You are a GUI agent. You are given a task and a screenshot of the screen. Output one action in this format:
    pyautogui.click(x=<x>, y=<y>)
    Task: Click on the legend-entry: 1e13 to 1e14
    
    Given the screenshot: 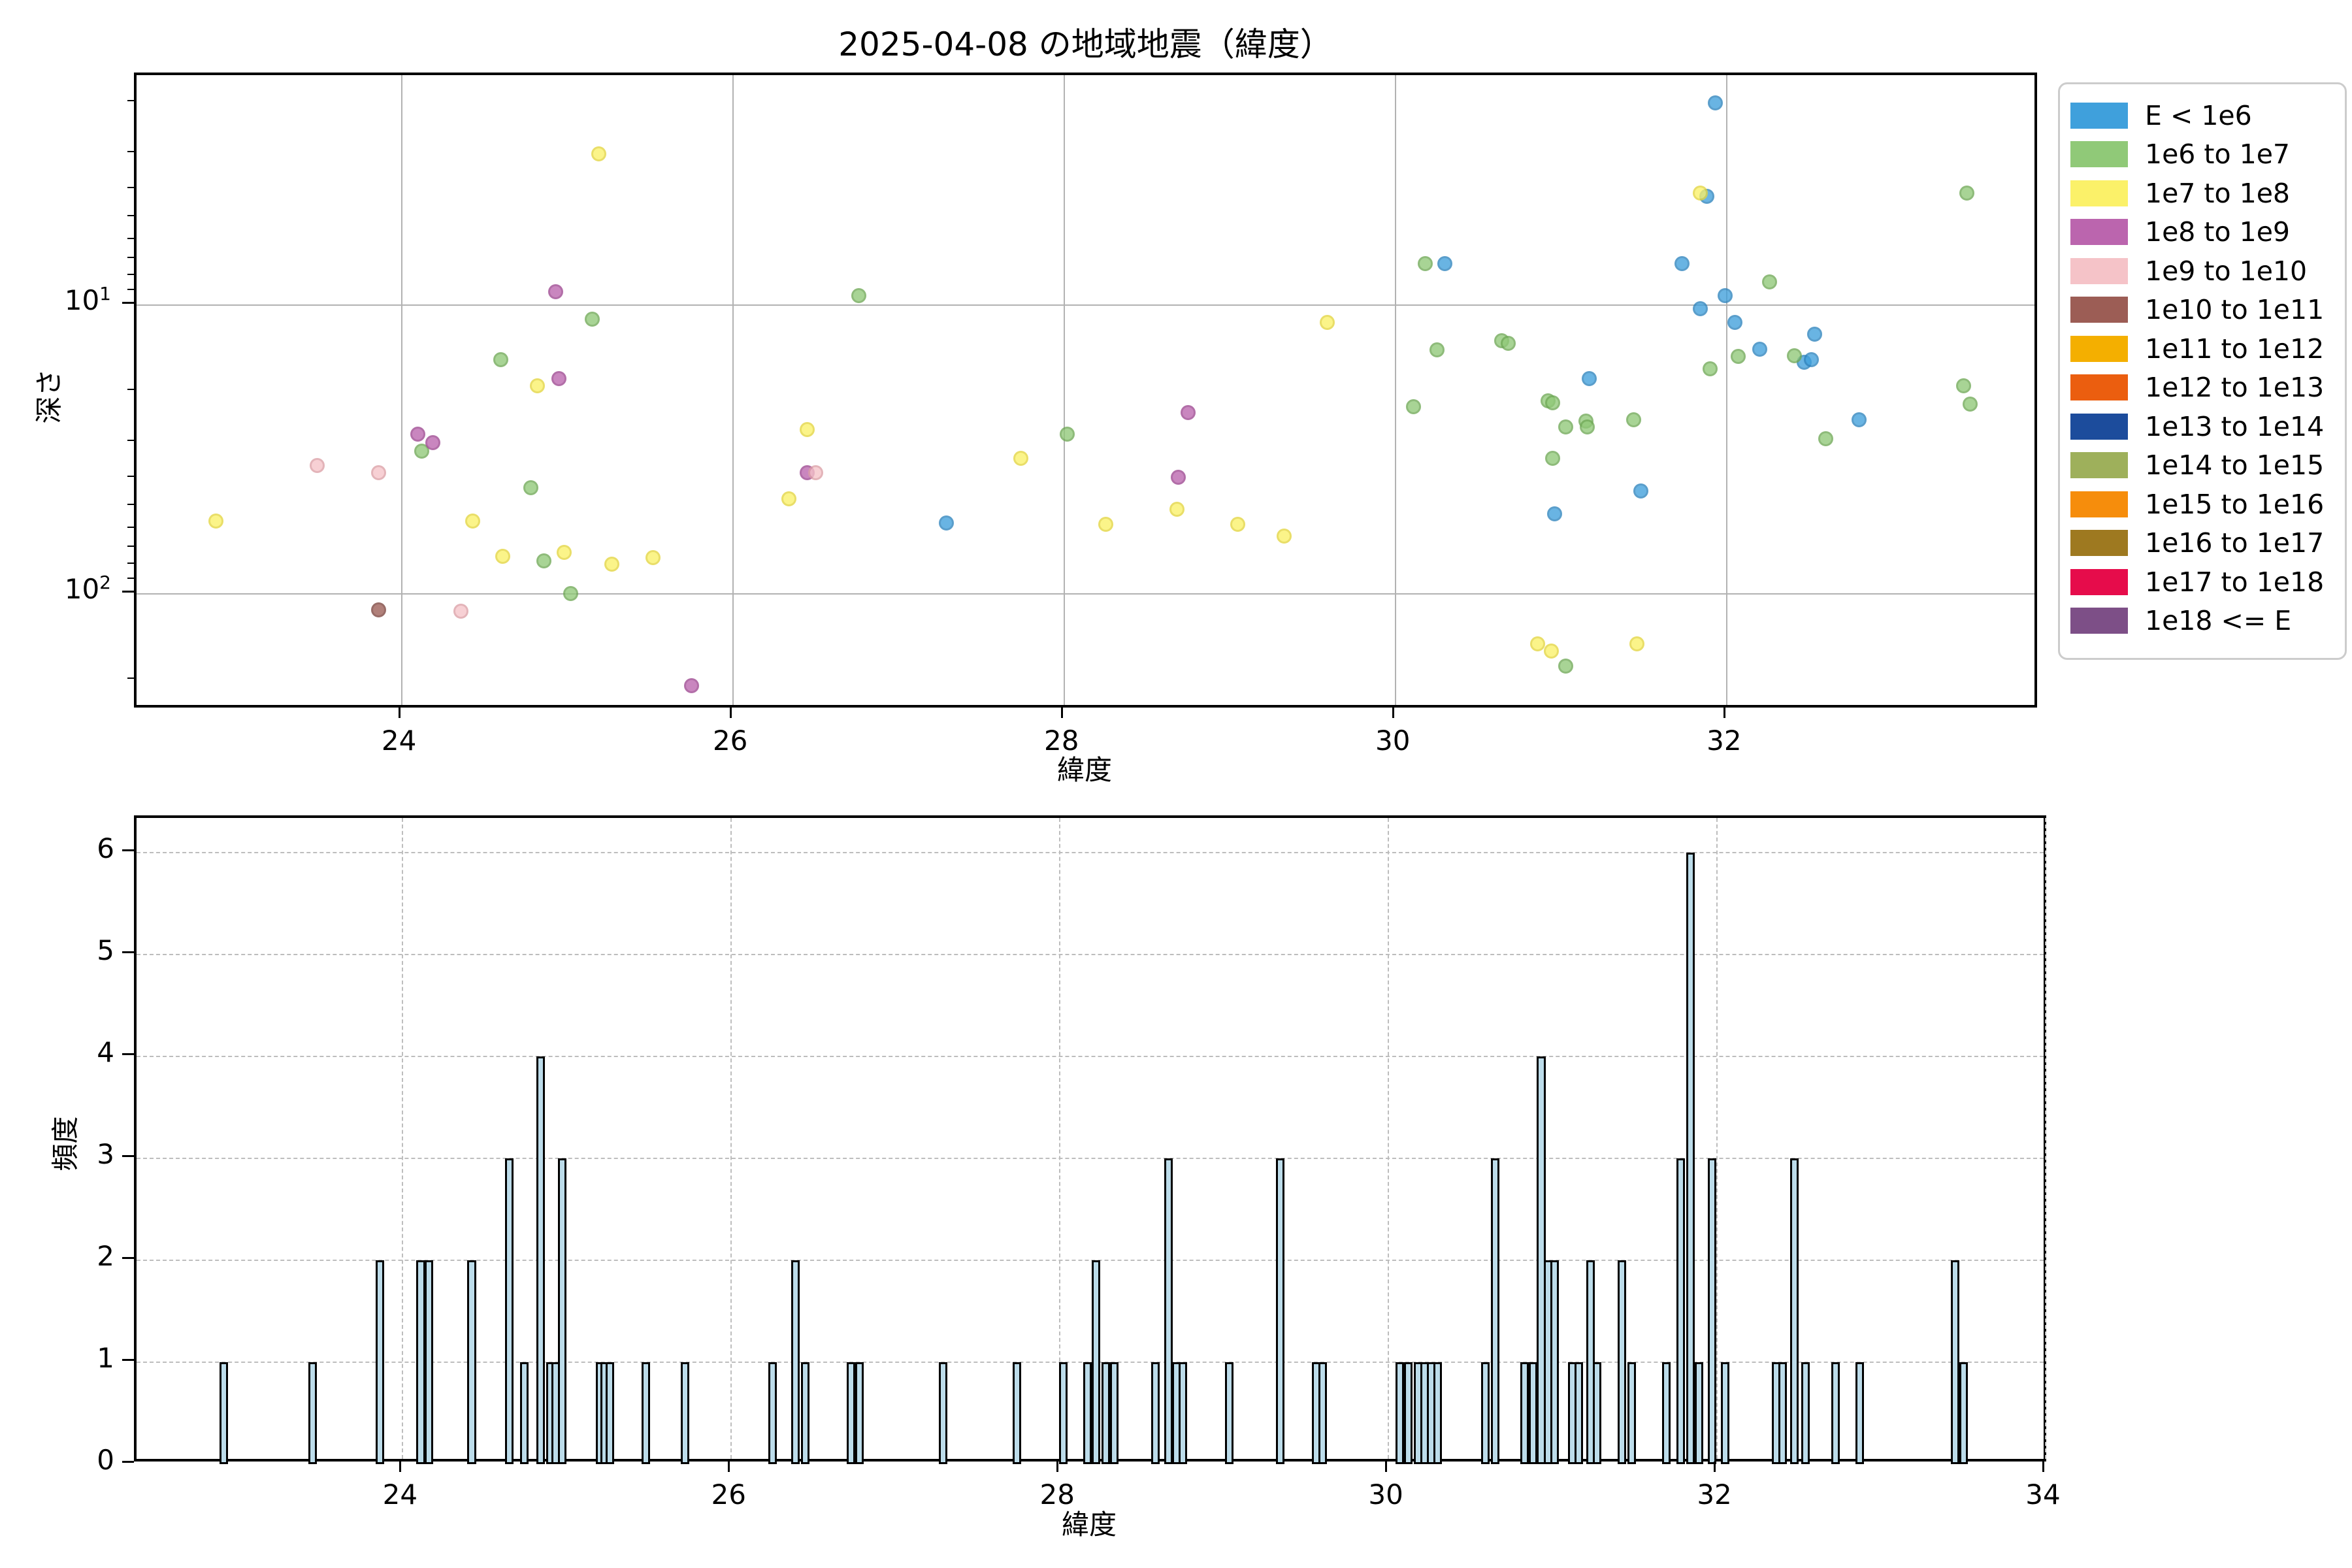 What is the action you would take?
    pyautogui.click(x=2207, y=426)
    